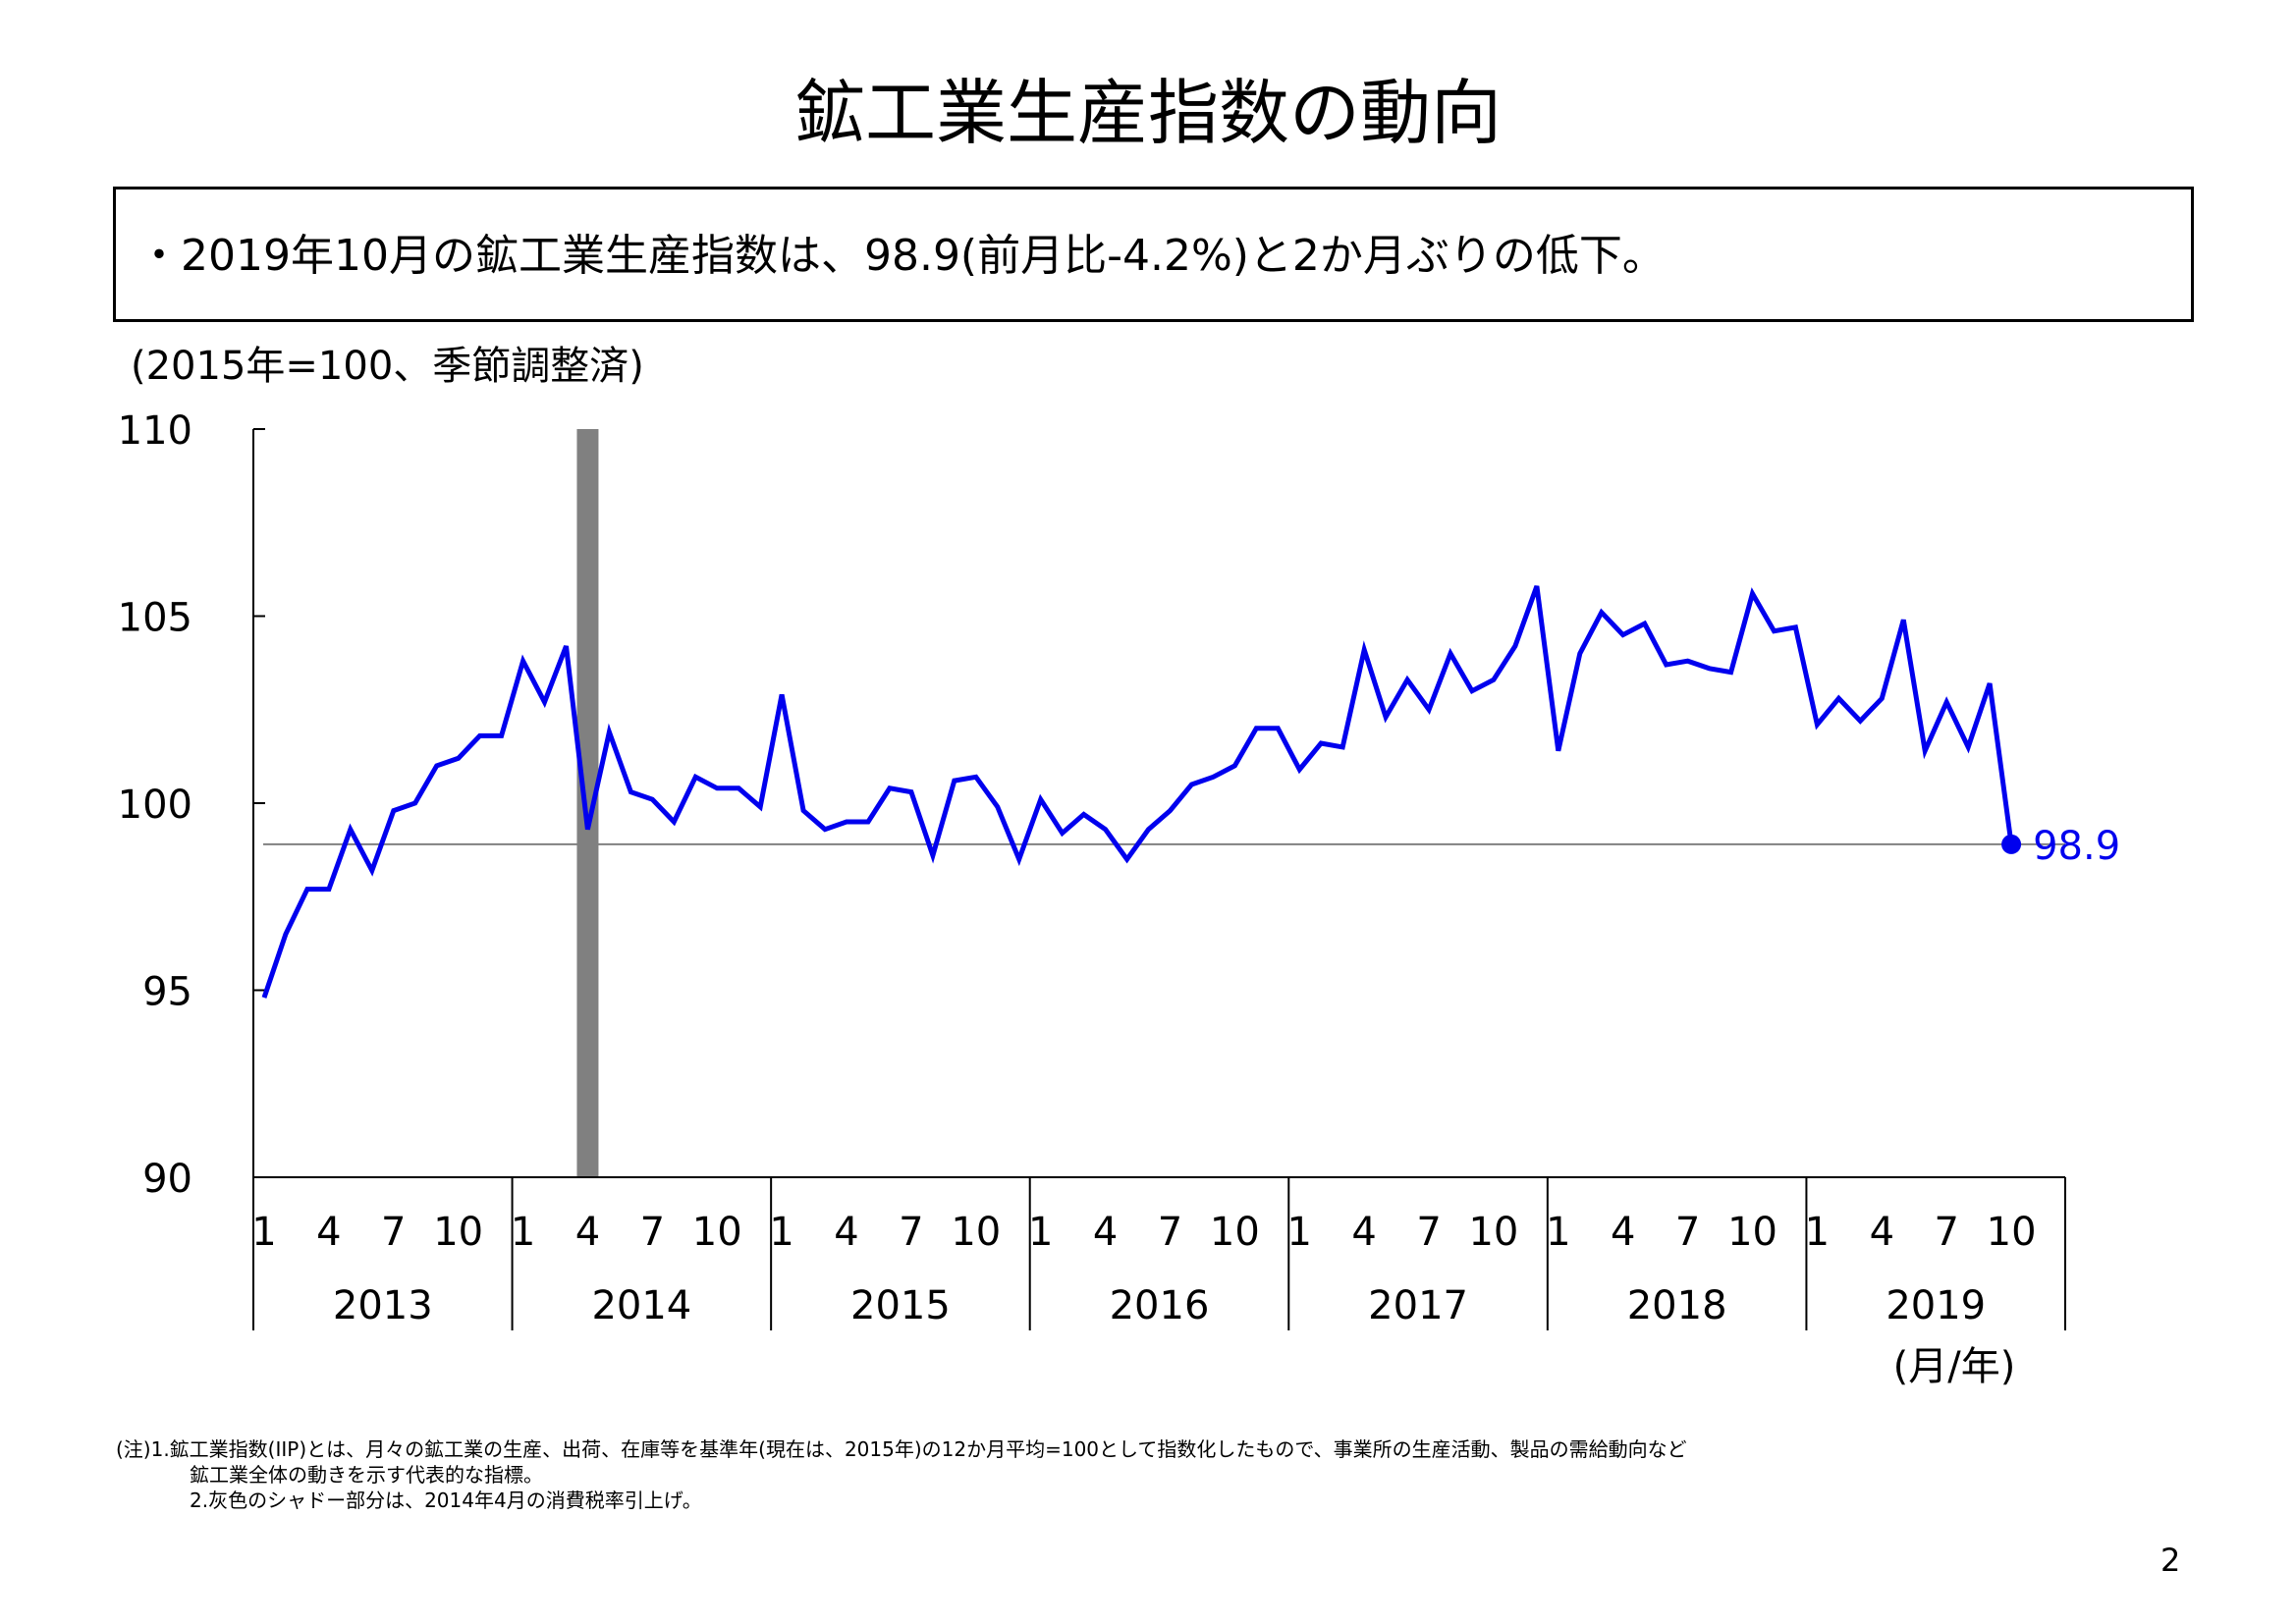 This screenshot has width=2296, height=1624. I want to click on shade-bar, so click(587, 803).